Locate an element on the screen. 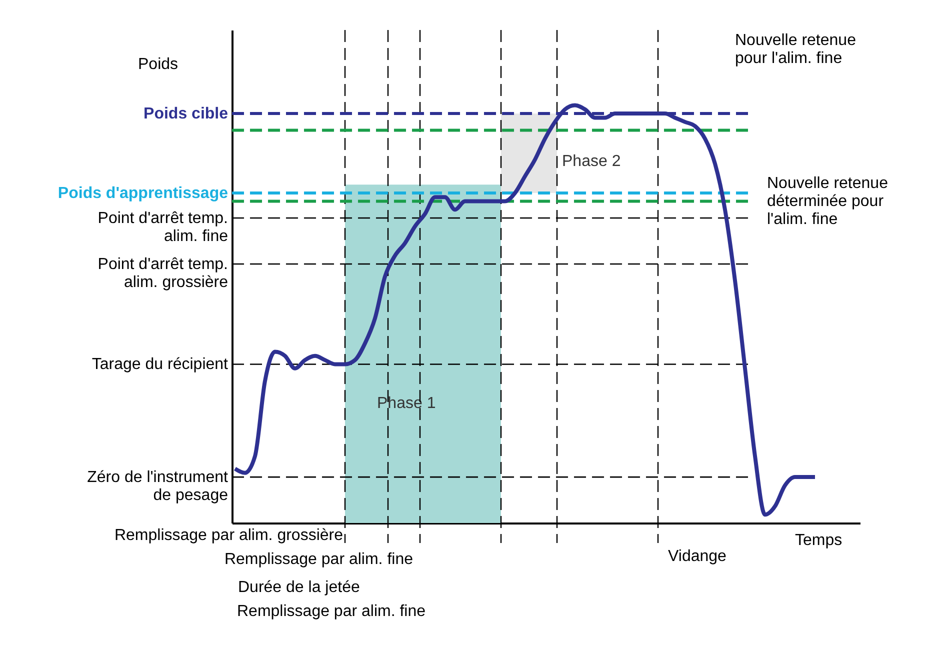  band-label: Phase 2 is located at coordinates (591, 161).